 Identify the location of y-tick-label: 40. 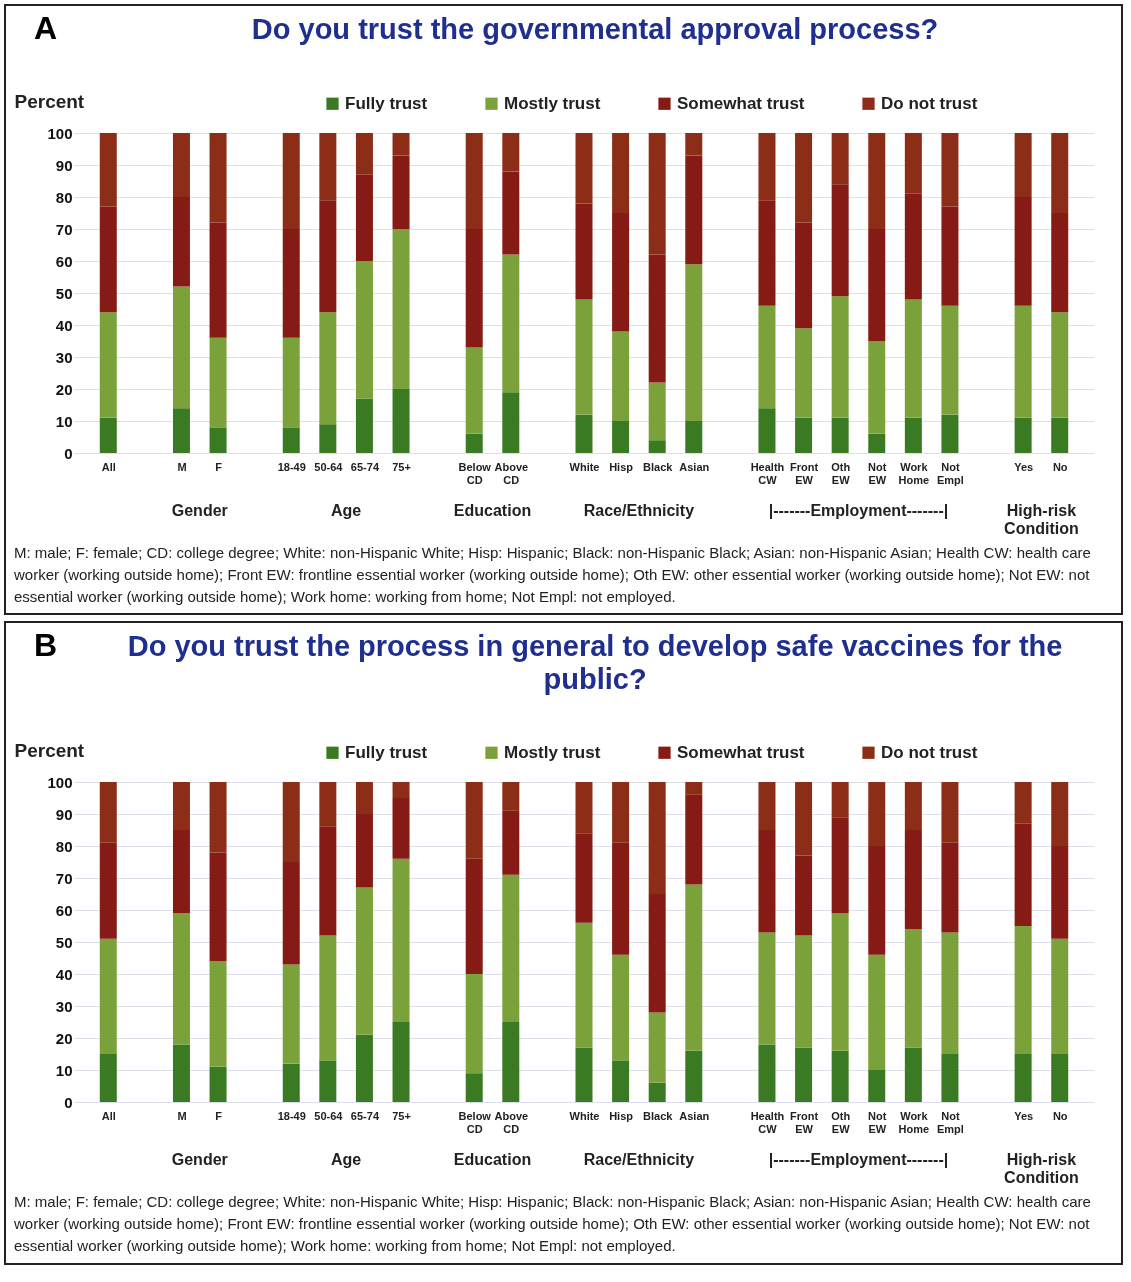
(64, 325).